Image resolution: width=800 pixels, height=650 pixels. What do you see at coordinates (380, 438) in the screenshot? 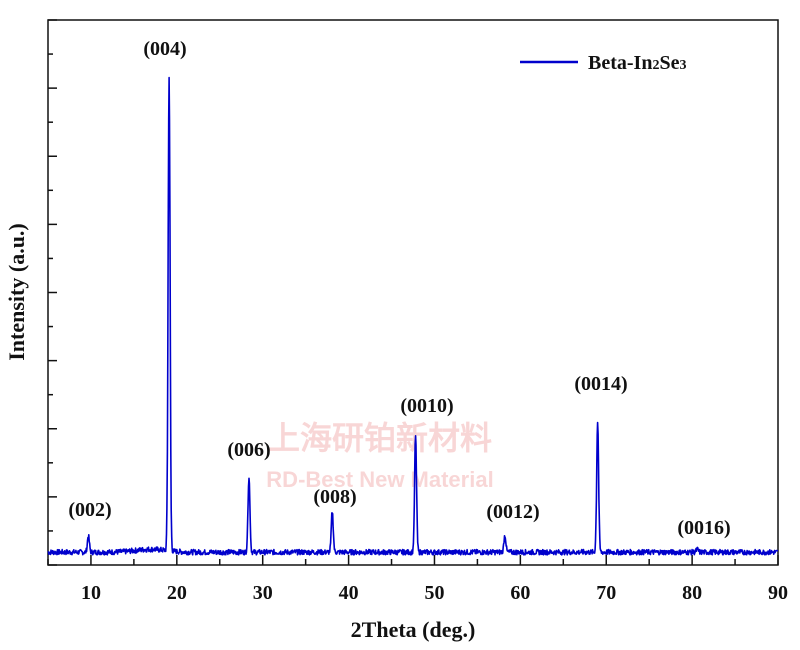
I see `watermark-chinese: 上海研铂新材料` at bounding box center [380, 438].